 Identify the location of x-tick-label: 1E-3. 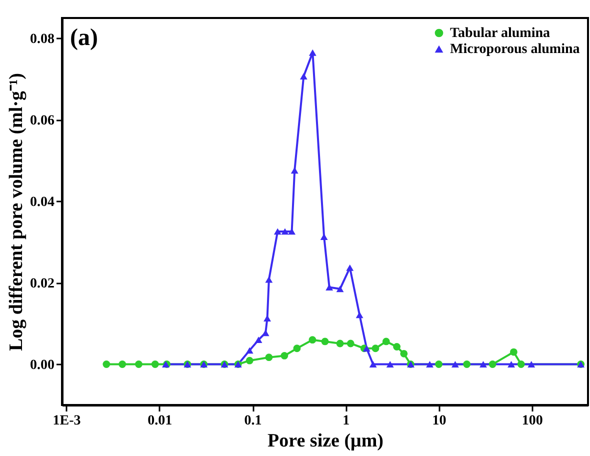
(66, 421).